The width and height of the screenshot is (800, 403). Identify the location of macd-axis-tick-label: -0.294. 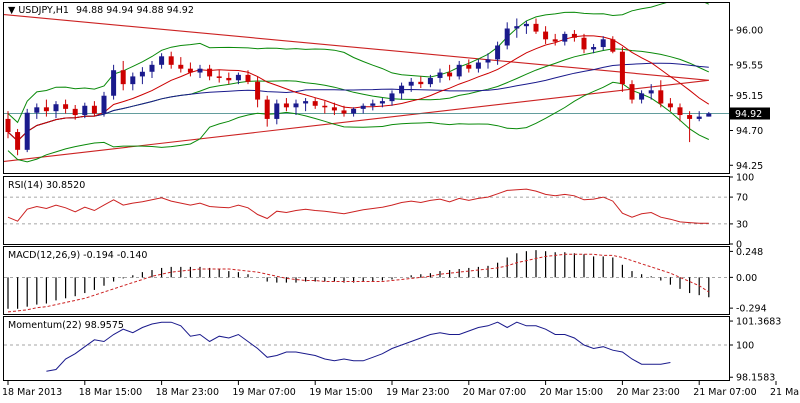
(751, 309).